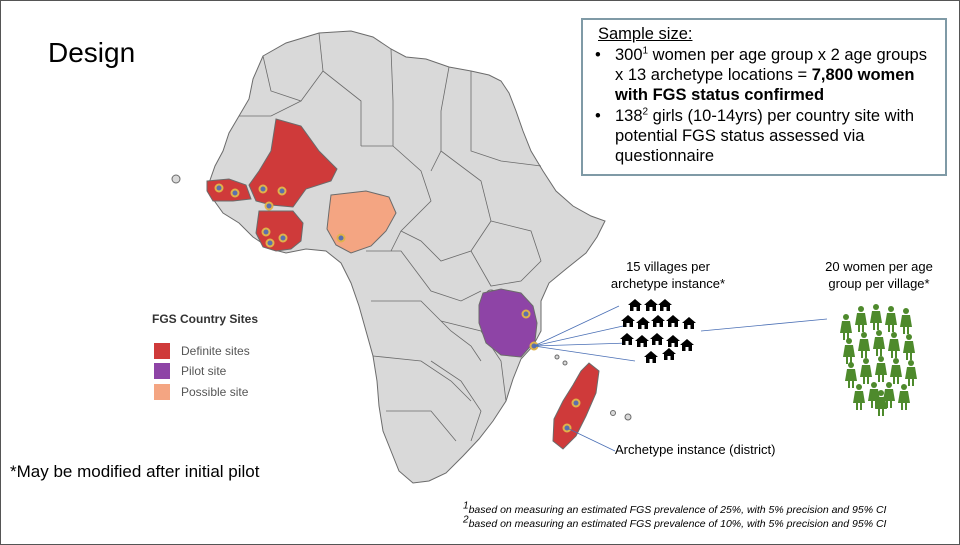 The width and height of the screenshot is (960, 545). I want to click on houses-cluster, so click(658, 331).